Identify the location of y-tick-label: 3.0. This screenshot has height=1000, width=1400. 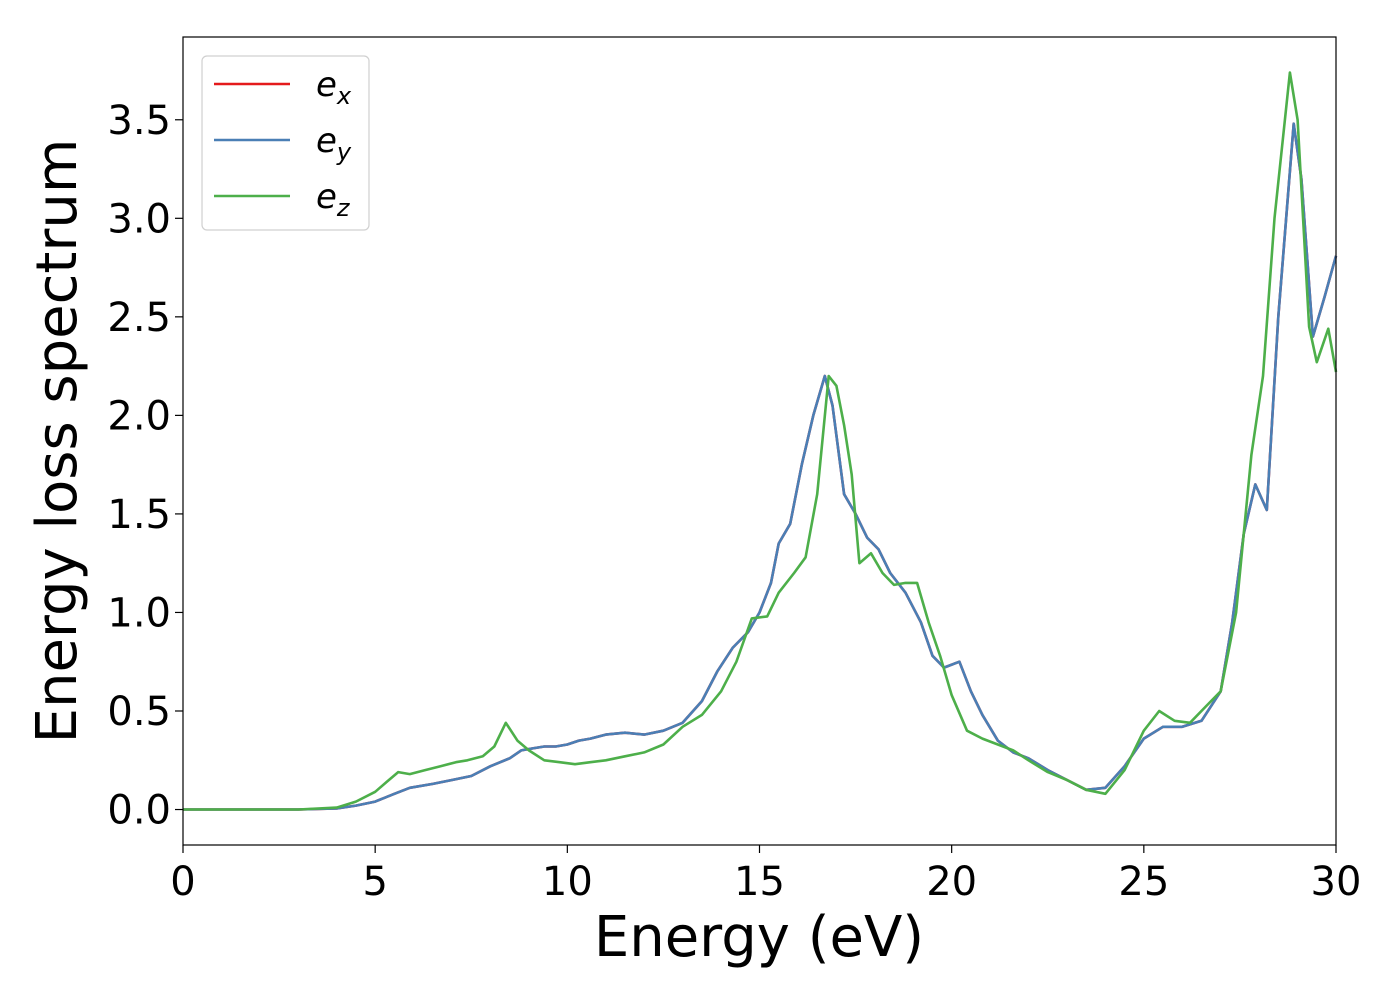
(139, 219).